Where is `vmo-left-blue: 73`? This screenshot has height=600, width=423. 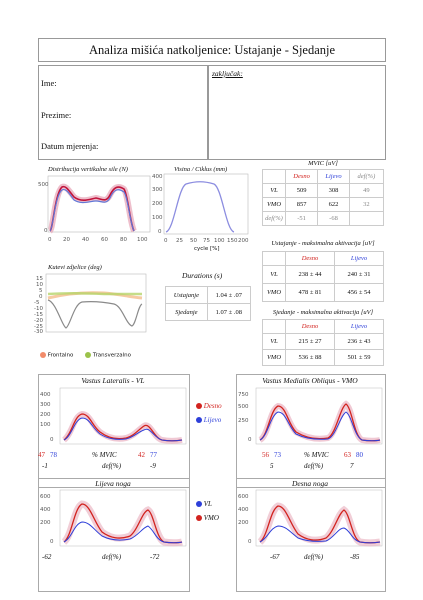 vmo-left-blue: 73 is located at coordinates (277, 455).